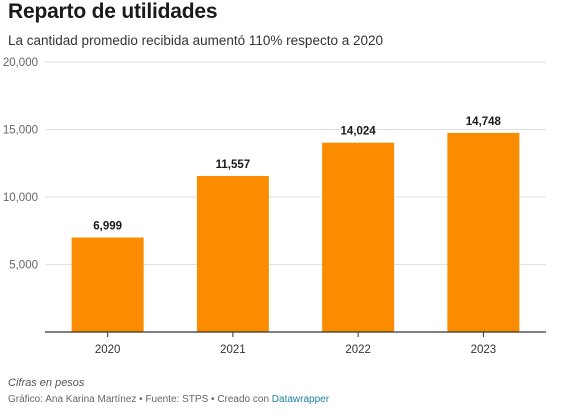 Image resolution: width=562 pixels, height=413 pixels. I want to click on y-tick-label: 20,000, so click(20, 63).